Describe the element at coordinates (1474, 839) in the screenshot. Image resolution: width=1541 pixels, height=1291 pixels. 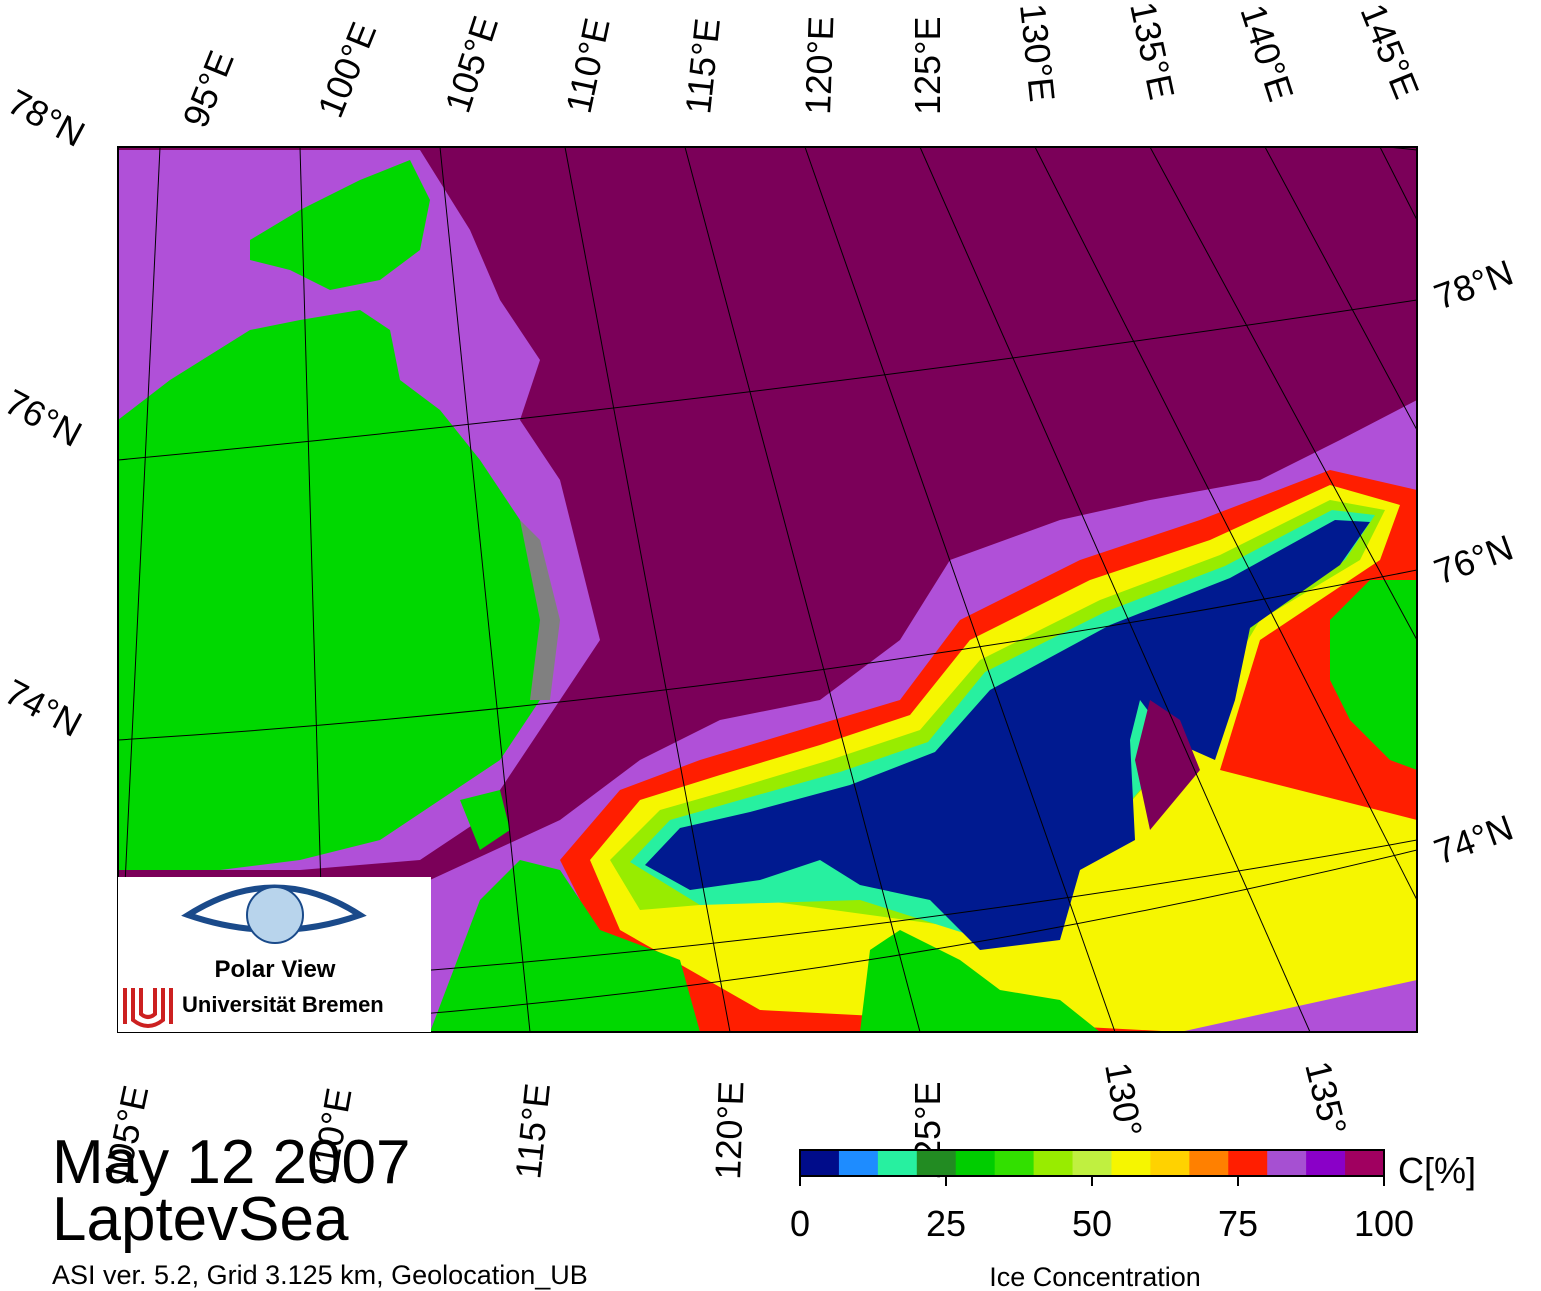
I see `right-lat-label: 74°N` at that location.